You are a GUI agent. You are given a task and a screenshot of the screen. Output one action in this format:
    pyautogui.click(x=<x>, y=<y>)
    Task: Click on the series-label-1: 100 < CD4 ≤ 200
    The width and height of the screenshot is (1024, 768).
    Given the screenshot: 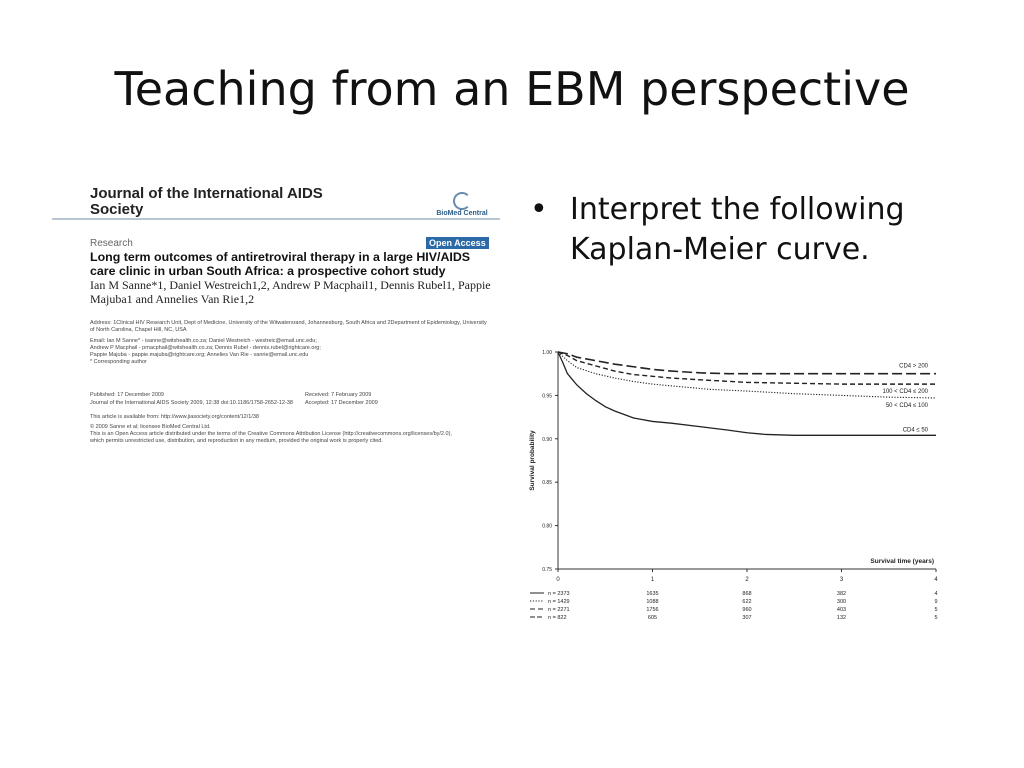 What is the action you would take?
    pyautogui.click(x=906, y=392)
    